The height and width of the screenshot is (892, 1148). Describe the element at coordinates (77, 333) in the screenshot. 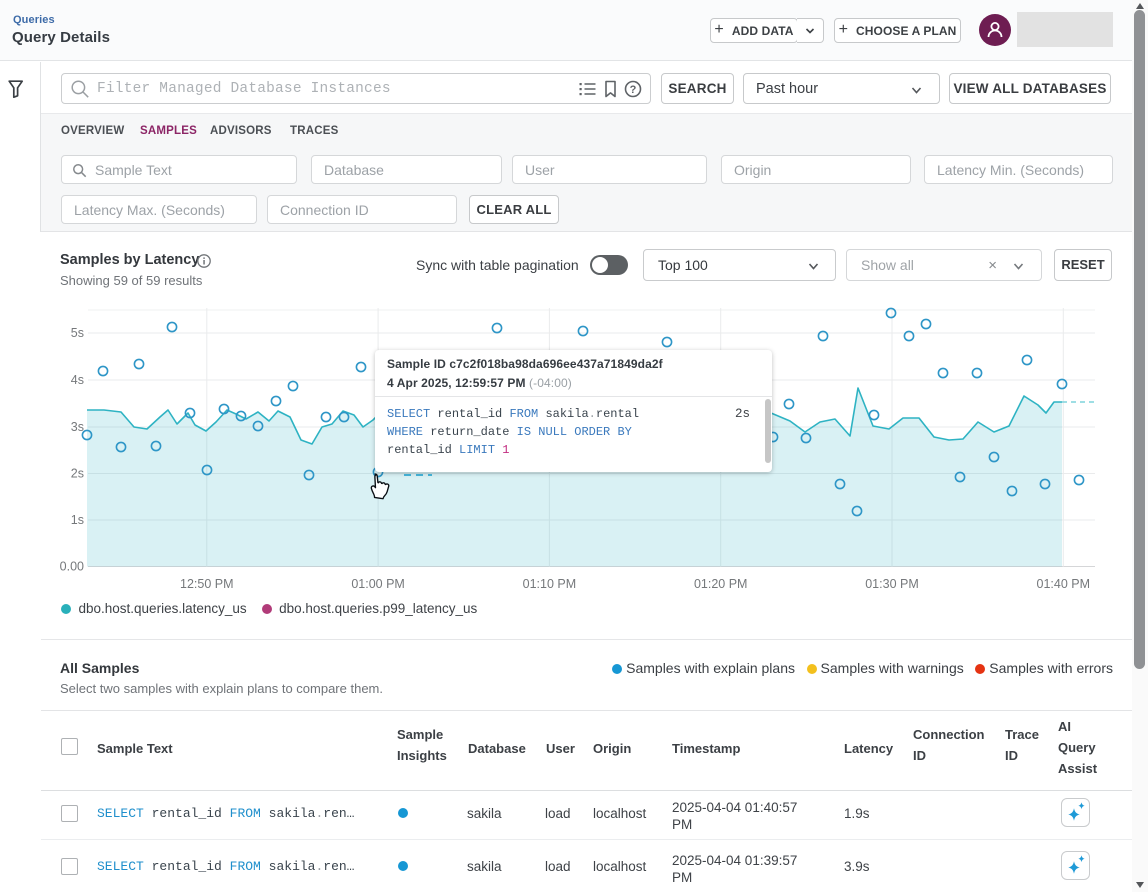

I see `svg-text: 5s` at that location.